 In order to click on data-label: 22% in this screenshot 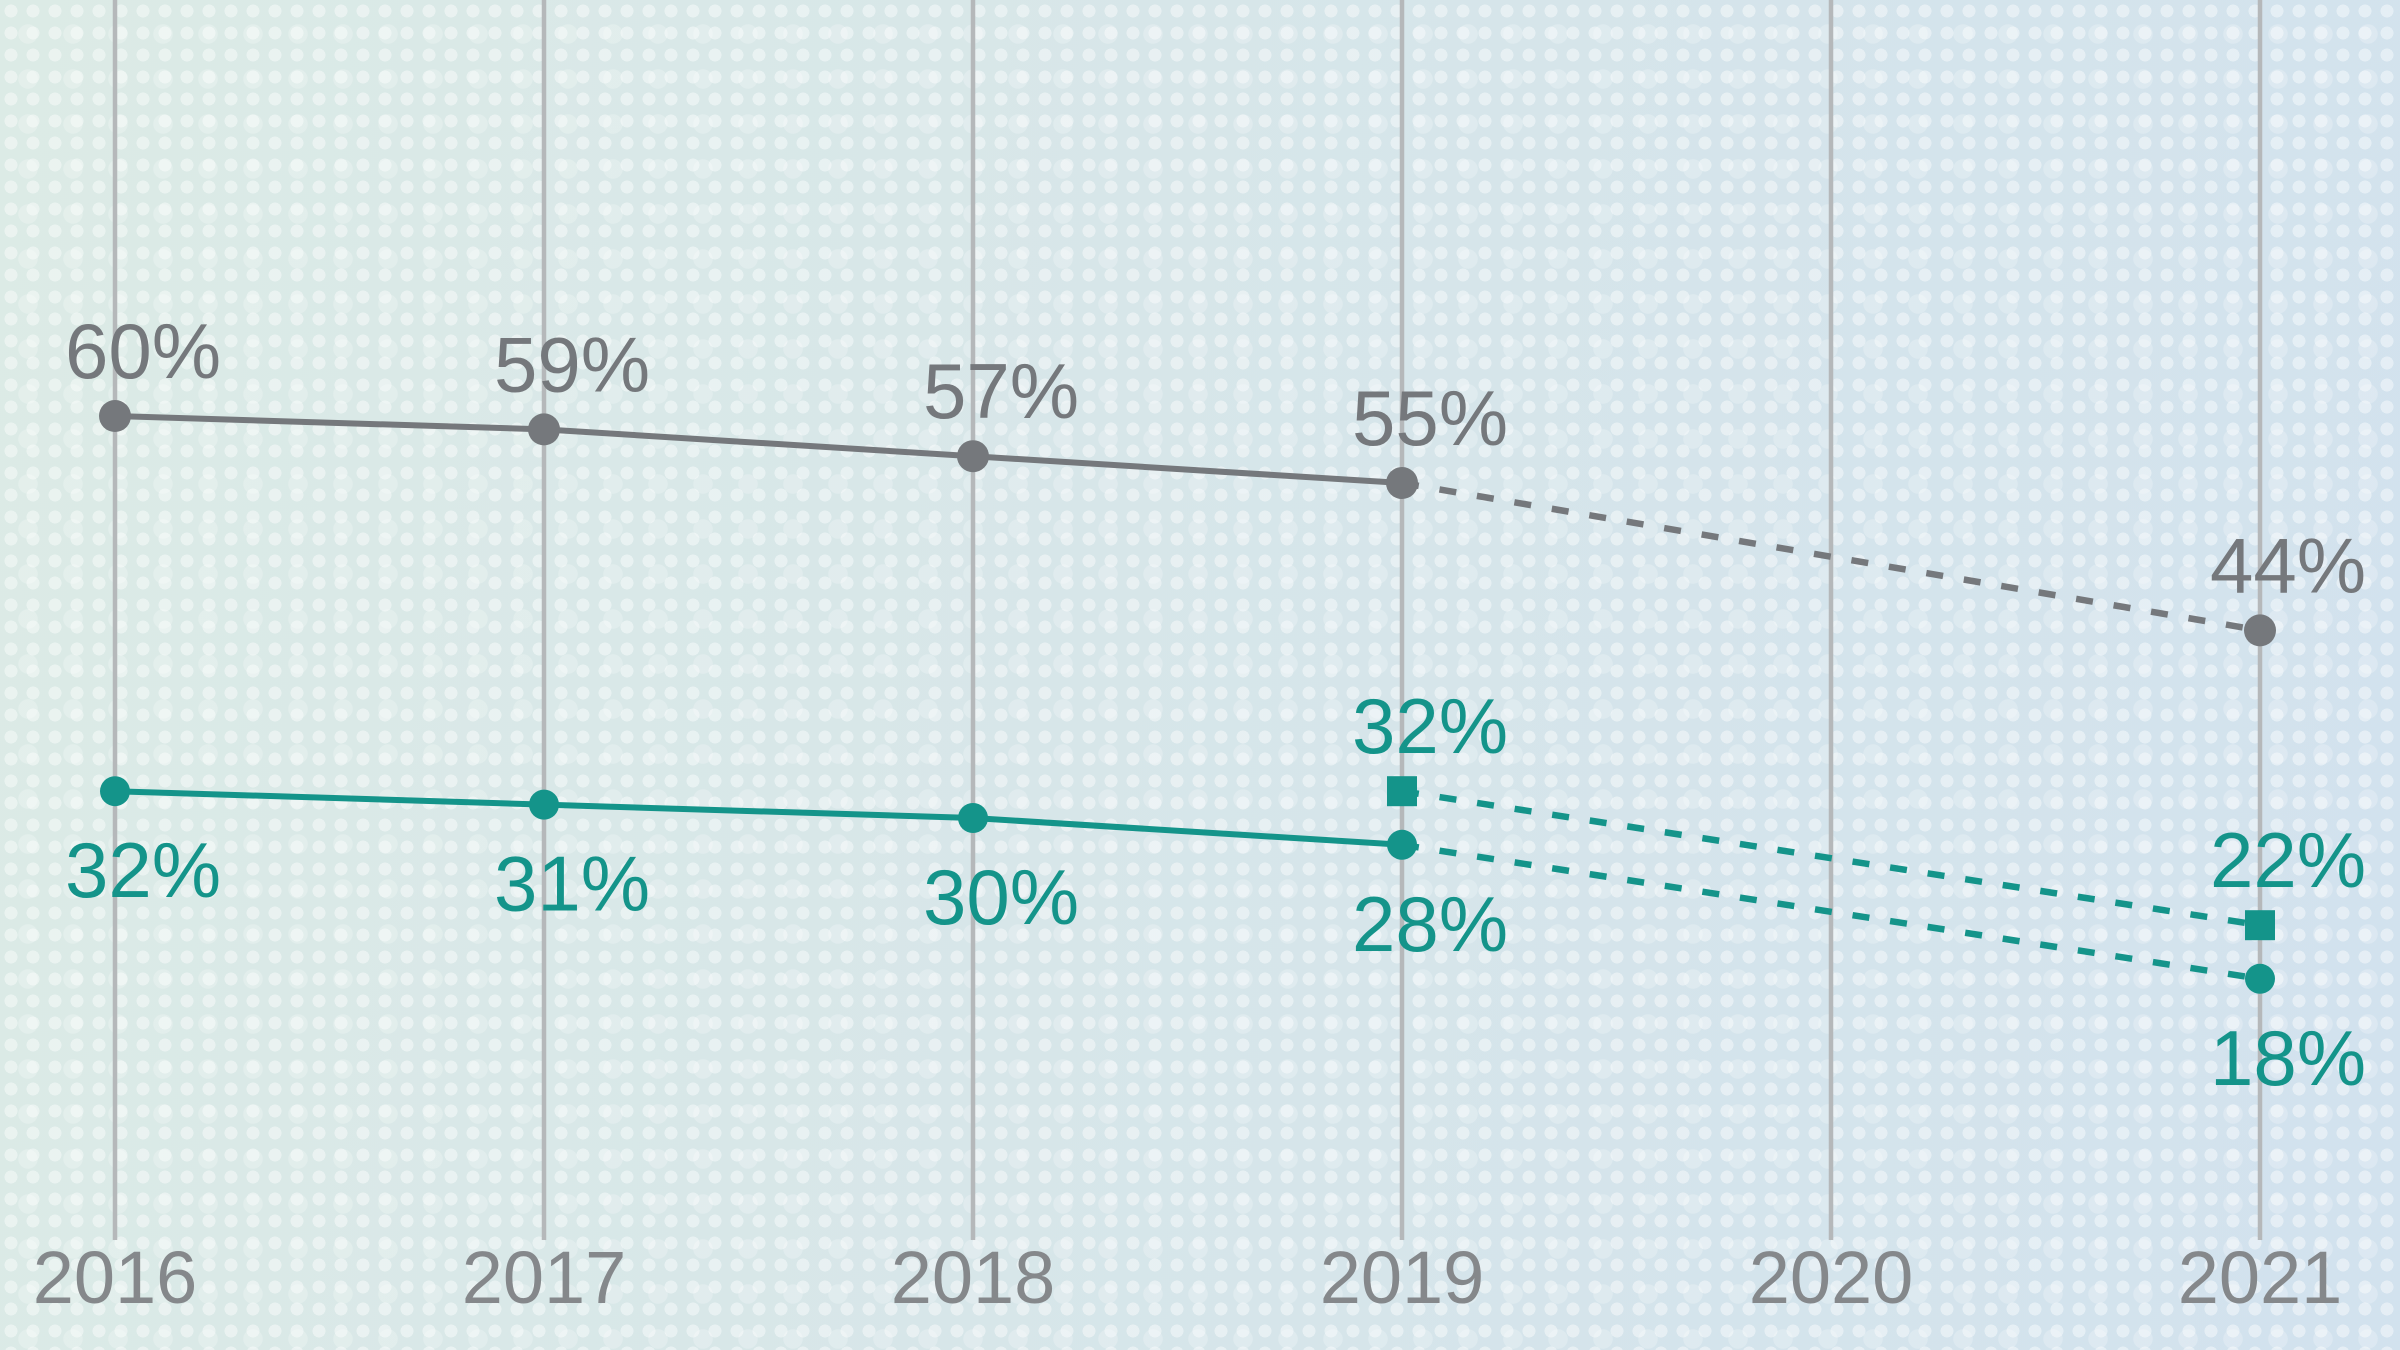, I will do `click(2288, 860)`.